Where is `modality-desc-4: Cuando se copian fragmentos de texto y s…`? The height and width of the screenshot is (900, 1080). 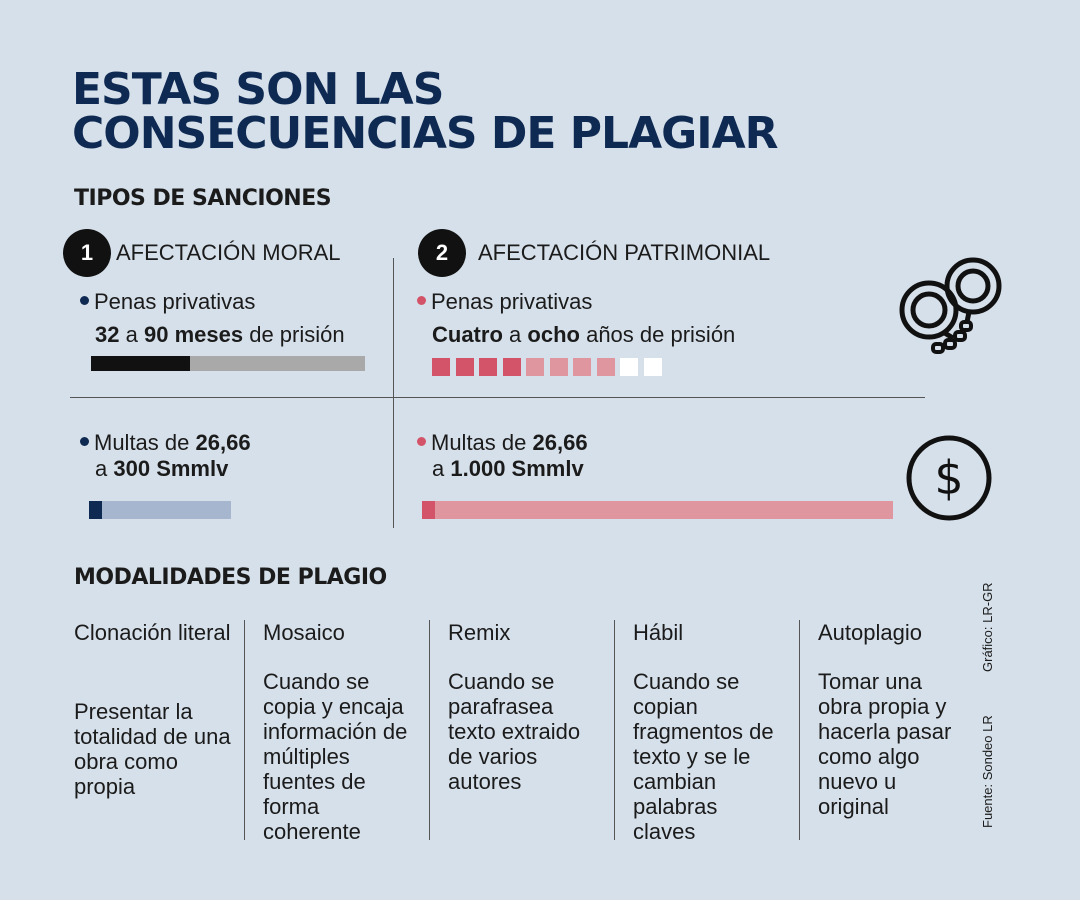 modality-desc-4: Cuando se copian fragmentos de texto y s… is located at coordinates (703, 756).